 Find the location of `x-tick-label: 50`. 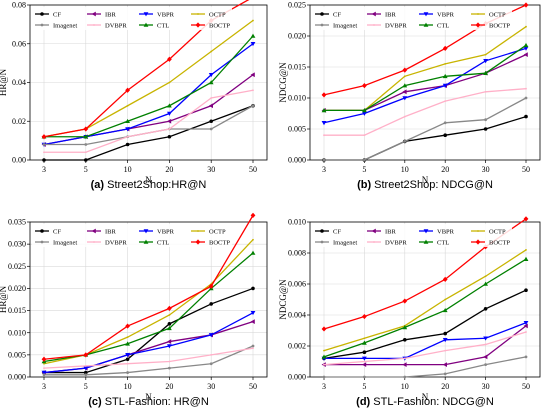

x-tick-label: 50 is located at coordinates (526, 169).